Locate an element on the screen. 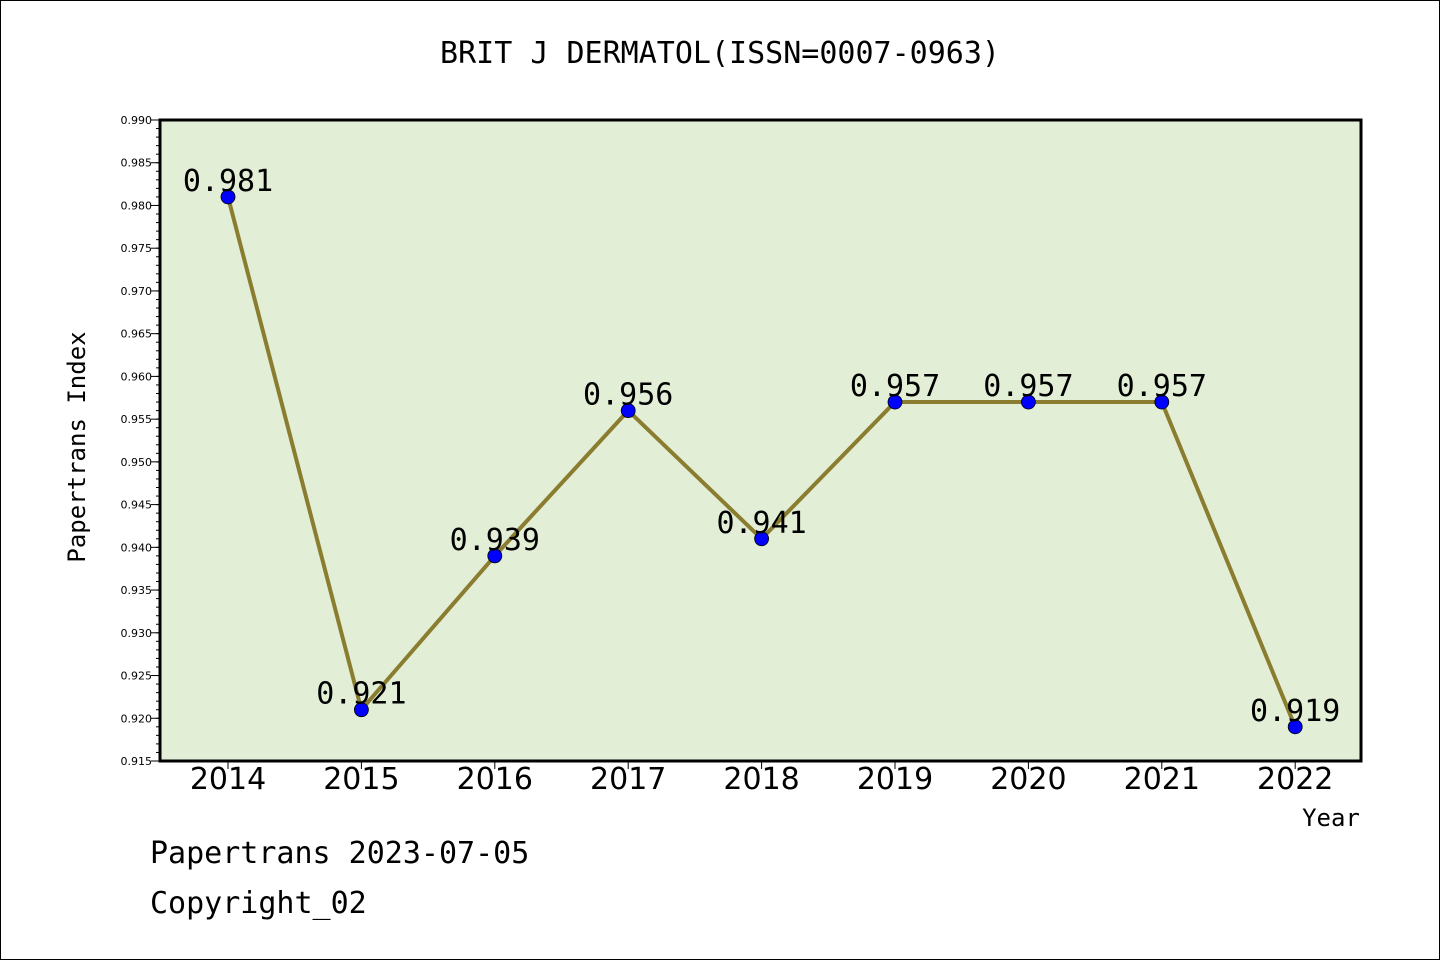 The image size is (1440, 960). x-tick-label: 2022 is located at coordinates (1295, 779).